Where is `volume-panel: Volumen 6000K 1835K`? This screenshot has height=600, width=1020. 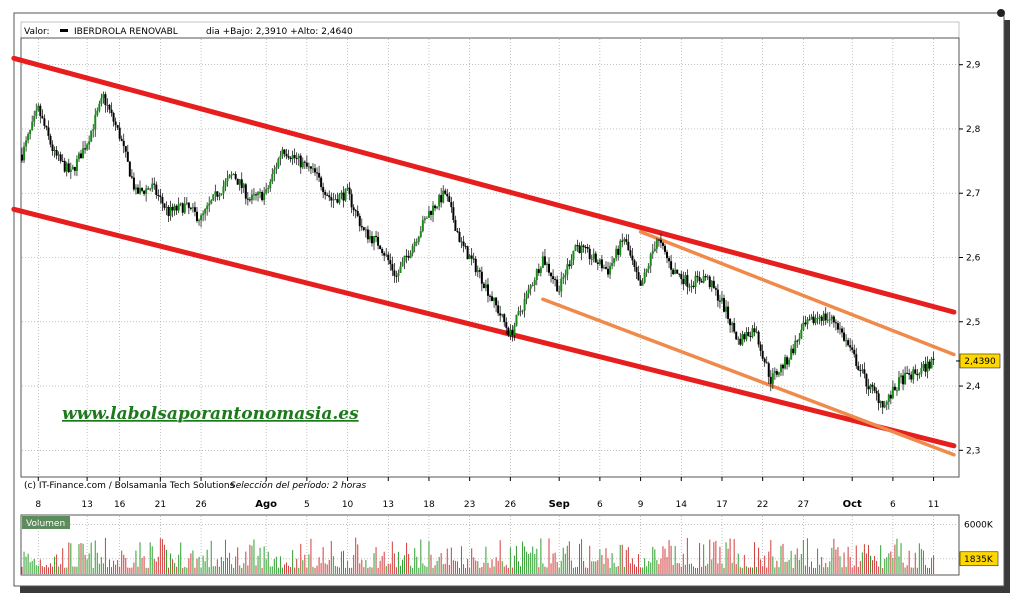 volume-panel: Volumen 6000K 1835K is located at coordinates (509, 545).